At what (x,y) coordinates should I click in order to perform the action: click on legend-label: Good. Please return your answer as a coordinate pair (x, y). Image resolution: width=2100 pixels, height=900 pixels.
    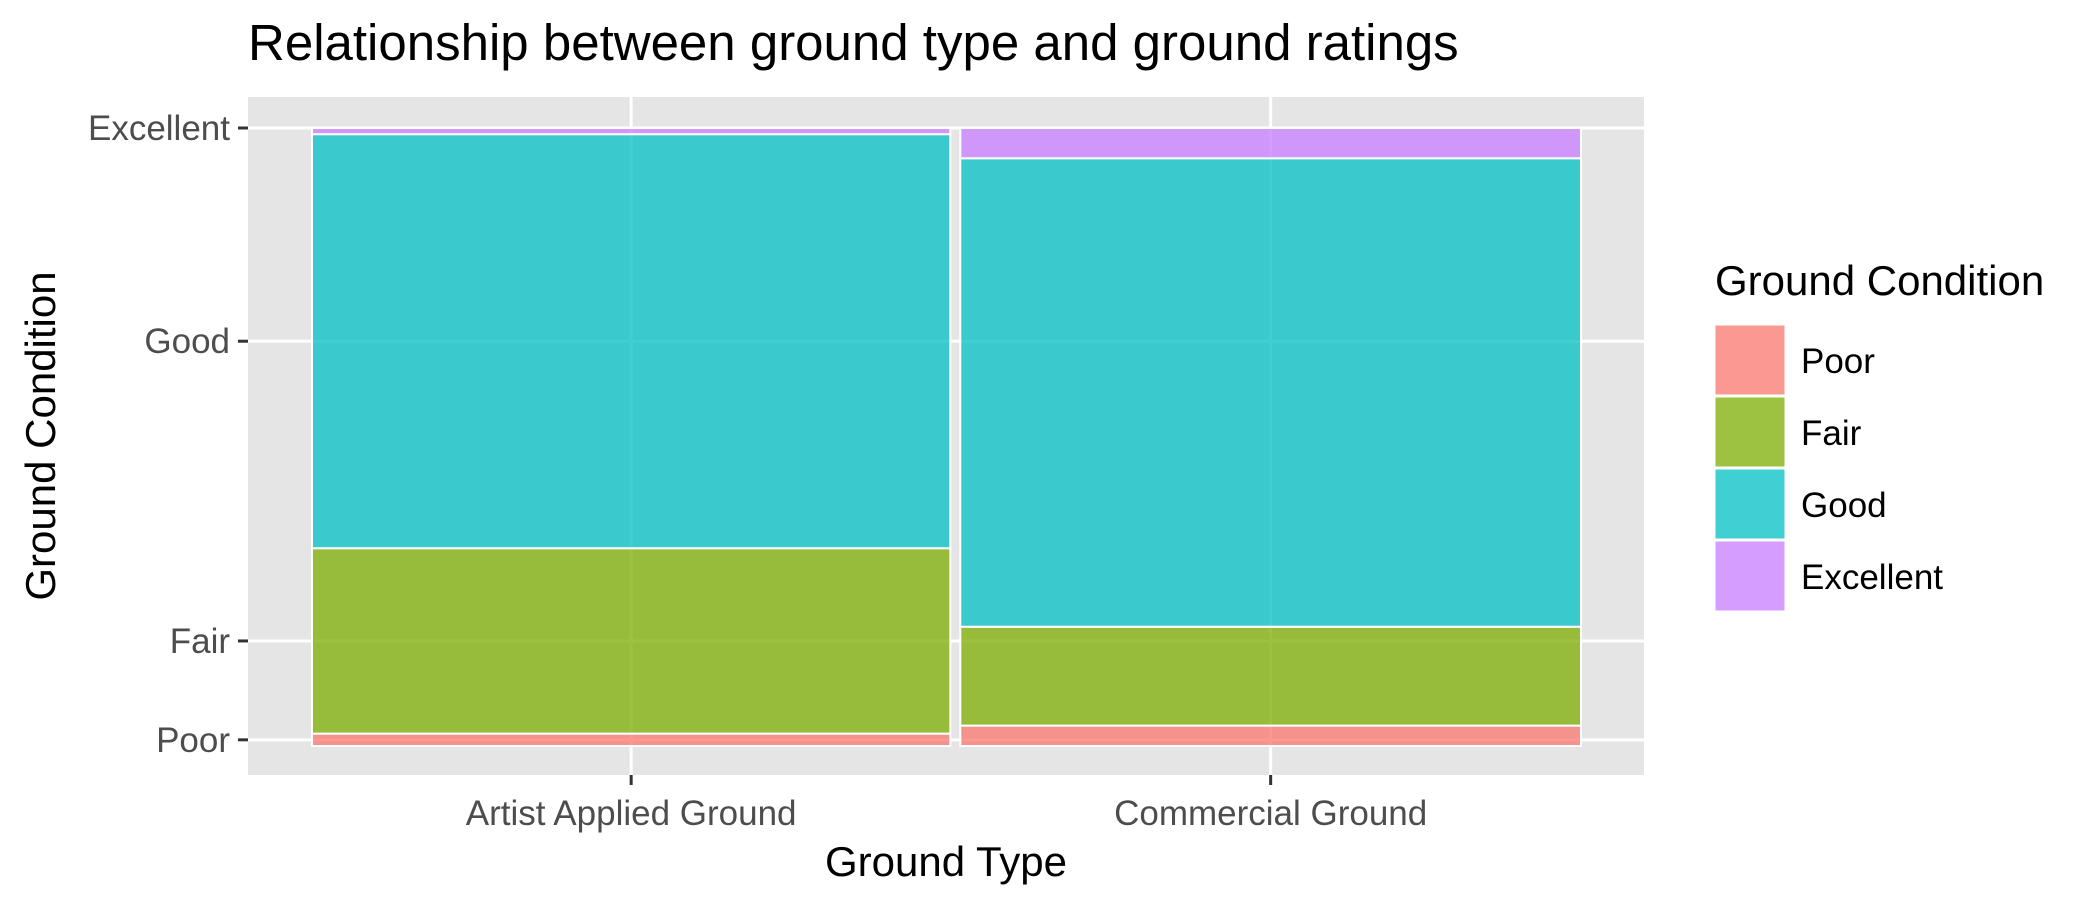
    Looking at the image, I should click on (1844, 505).